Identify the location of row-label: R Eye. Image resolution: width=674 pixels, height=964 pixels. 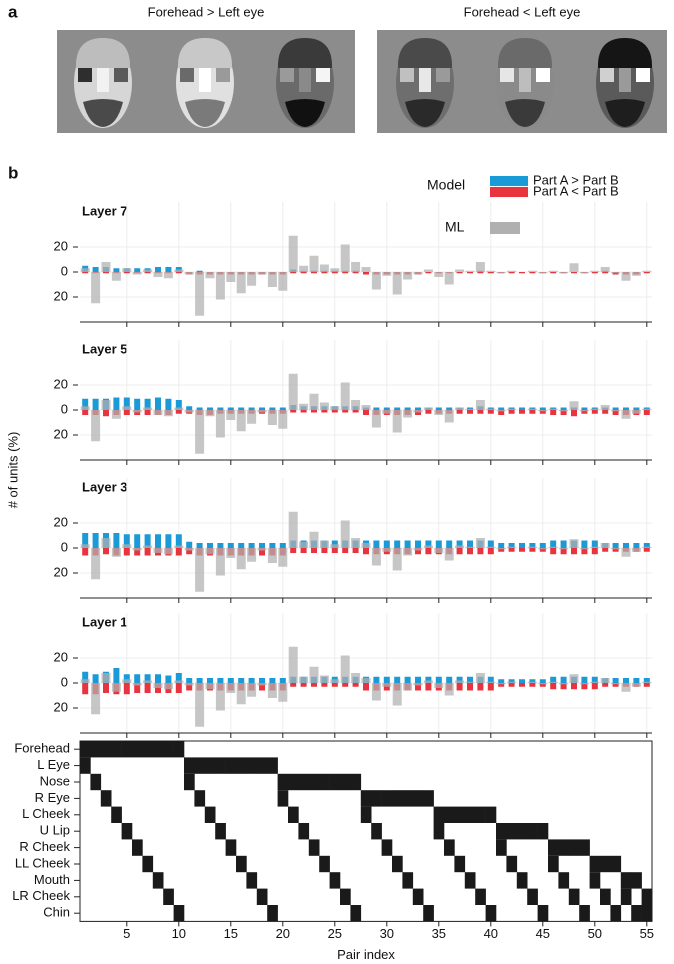
(52, 797).